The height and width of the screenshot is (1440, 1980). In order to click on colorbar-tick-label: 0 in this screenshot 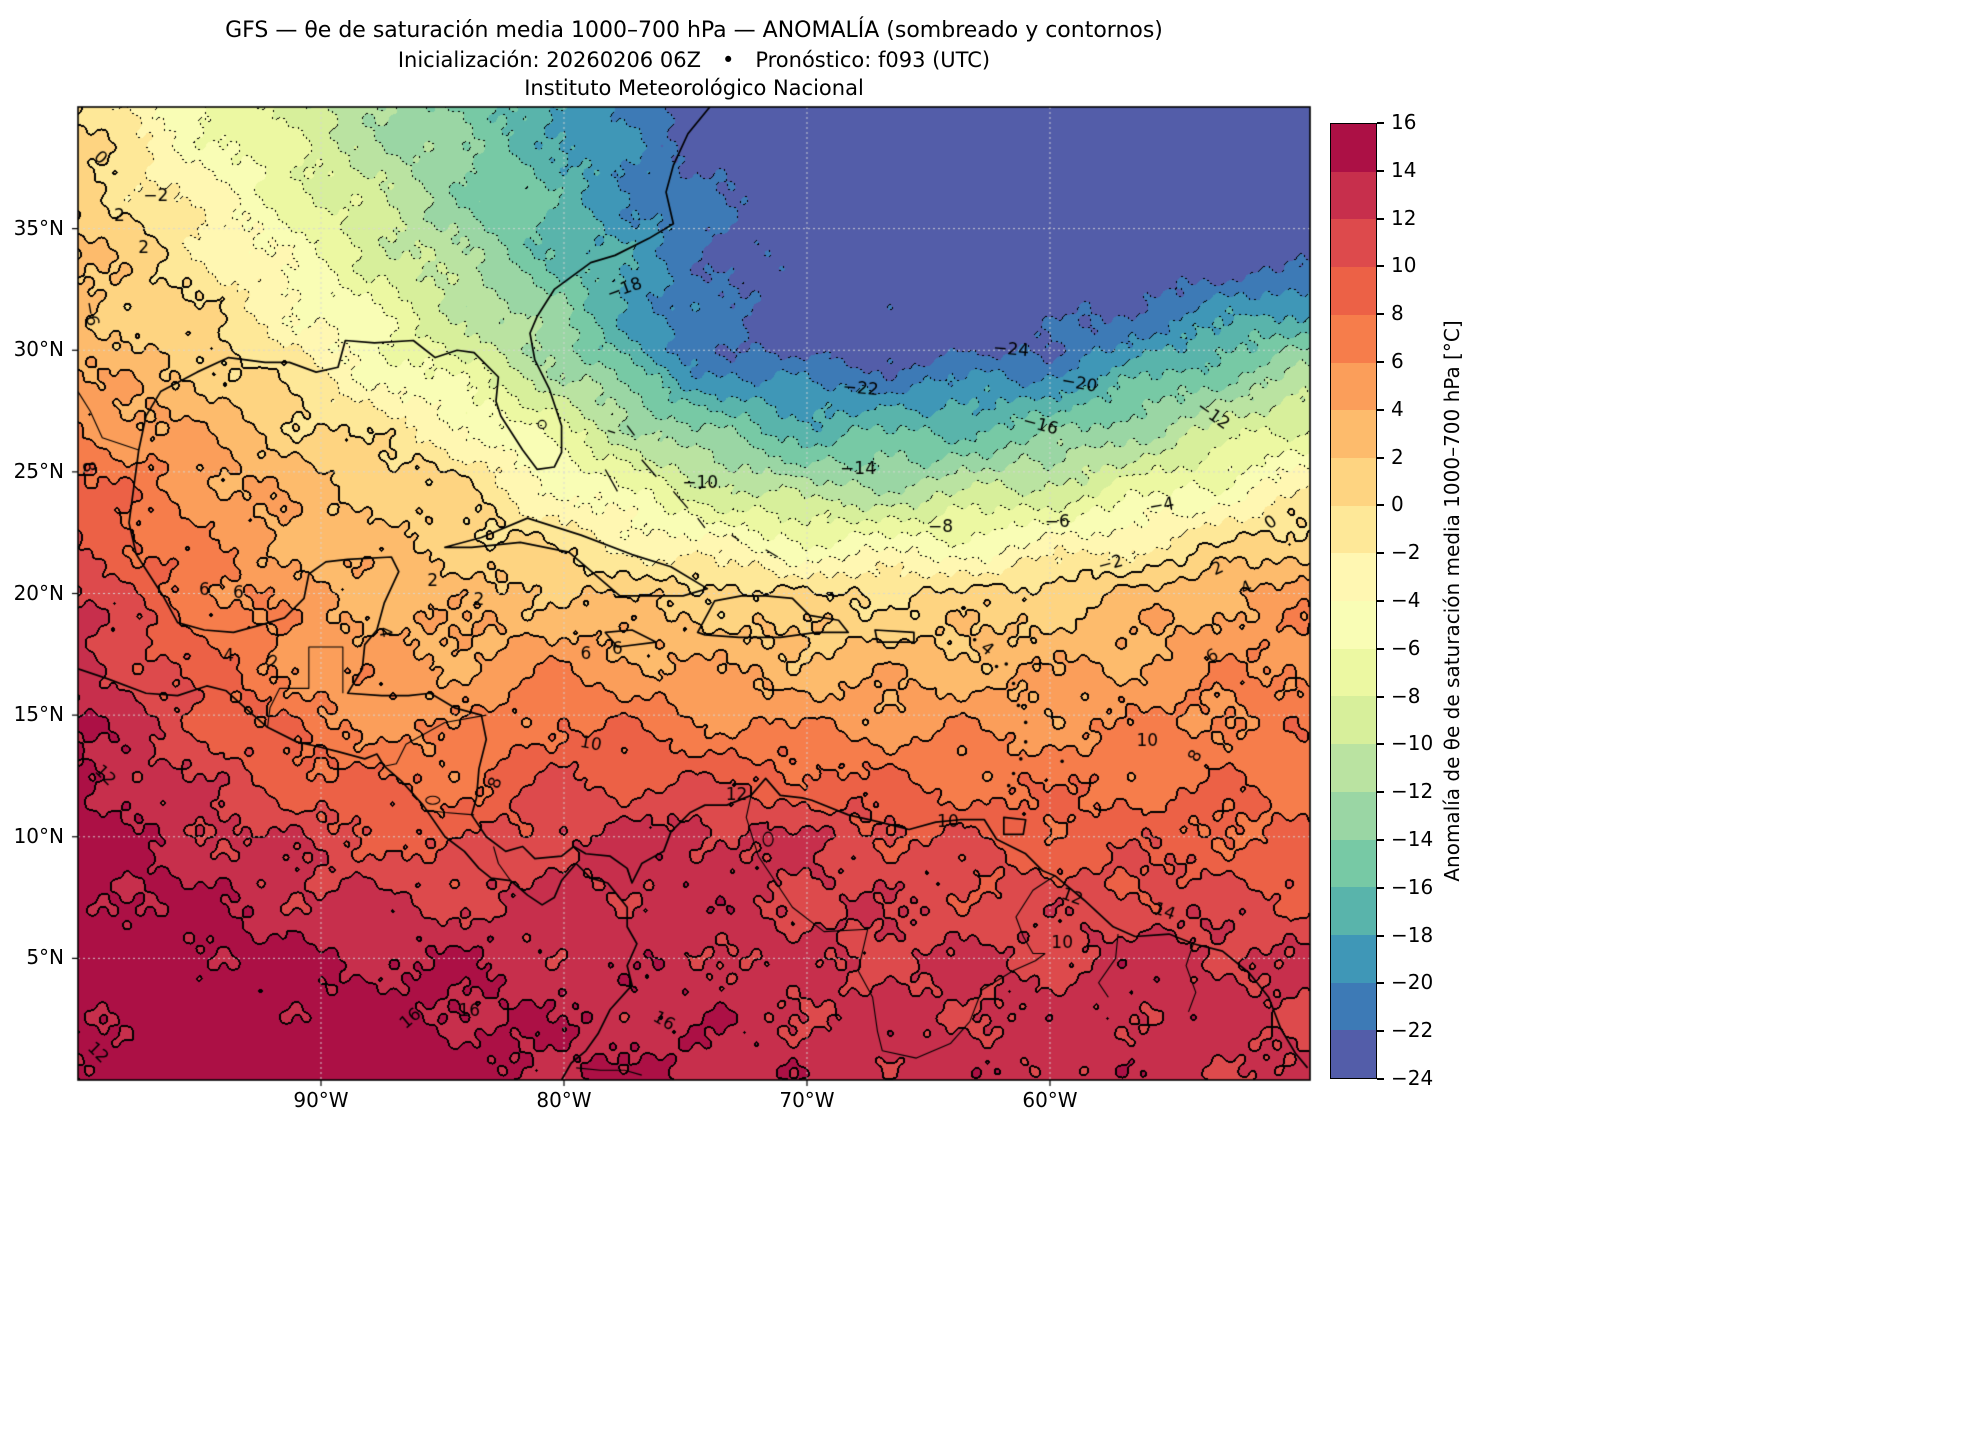, I will do `click(1397, 504)`.